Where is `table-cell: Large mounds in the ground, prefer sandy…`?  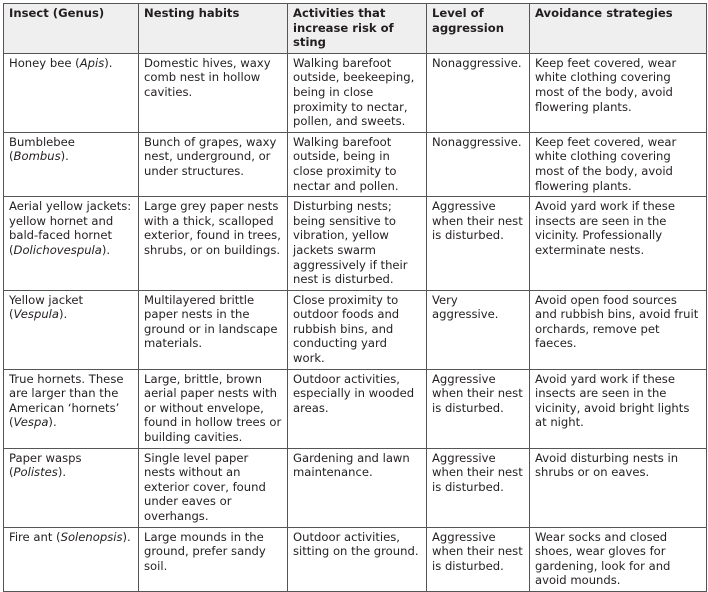 table-cell: Large mounds in the ground, prefer sandy… is located at coordinates (213, 559).